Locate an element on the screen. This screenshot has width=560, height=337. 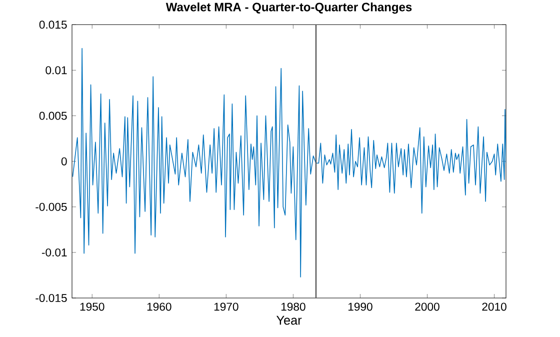
x-tick-label: 2000 is located at coordinates (427, 306).